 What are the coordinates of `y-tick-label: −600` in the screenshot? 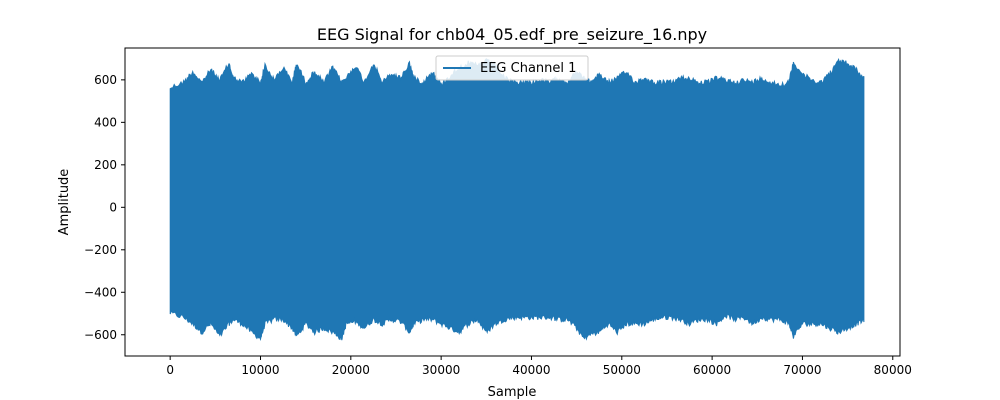 It's located at (100, 335).